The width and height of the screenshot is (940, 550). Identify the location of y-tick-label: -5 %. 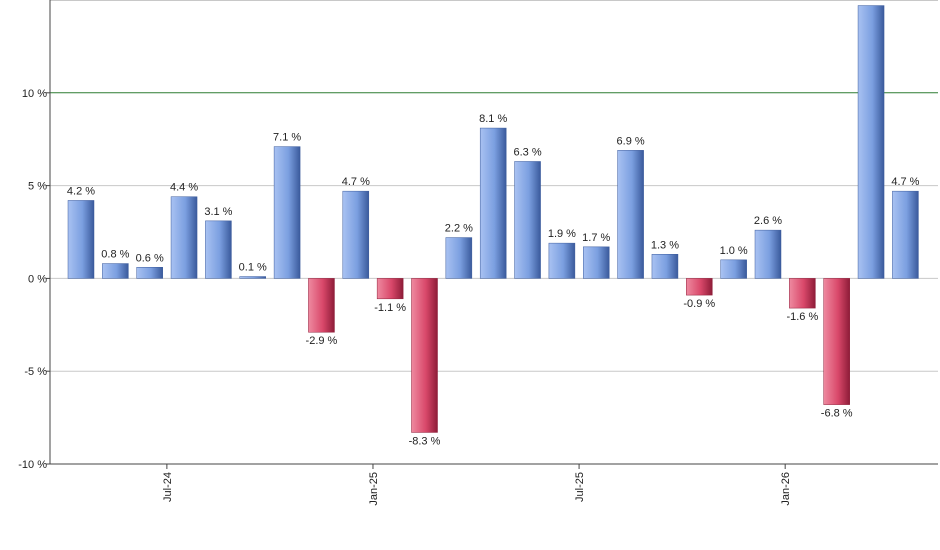
(35, 372).